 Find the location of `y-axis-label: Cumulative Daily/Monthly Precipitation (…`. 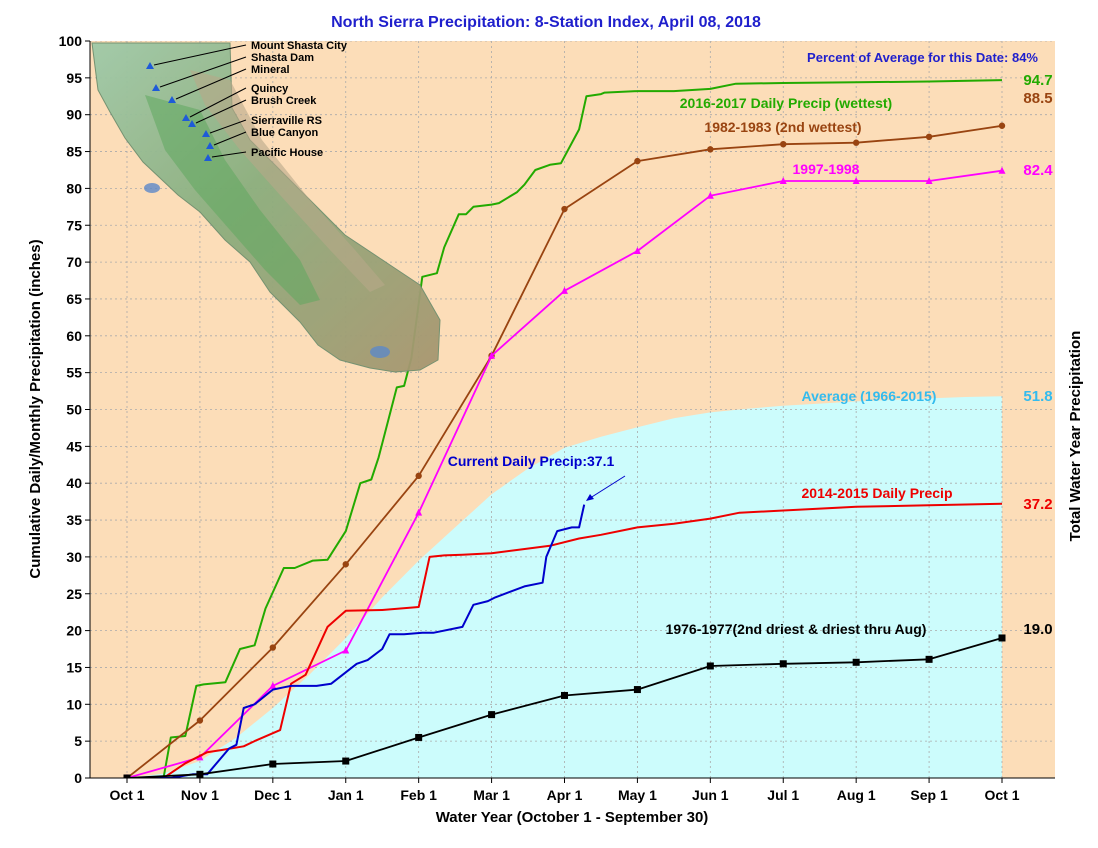

y-axis-label: Cumulative Daily/Monthly Precipitation (… is located at coordinates (35, 408).